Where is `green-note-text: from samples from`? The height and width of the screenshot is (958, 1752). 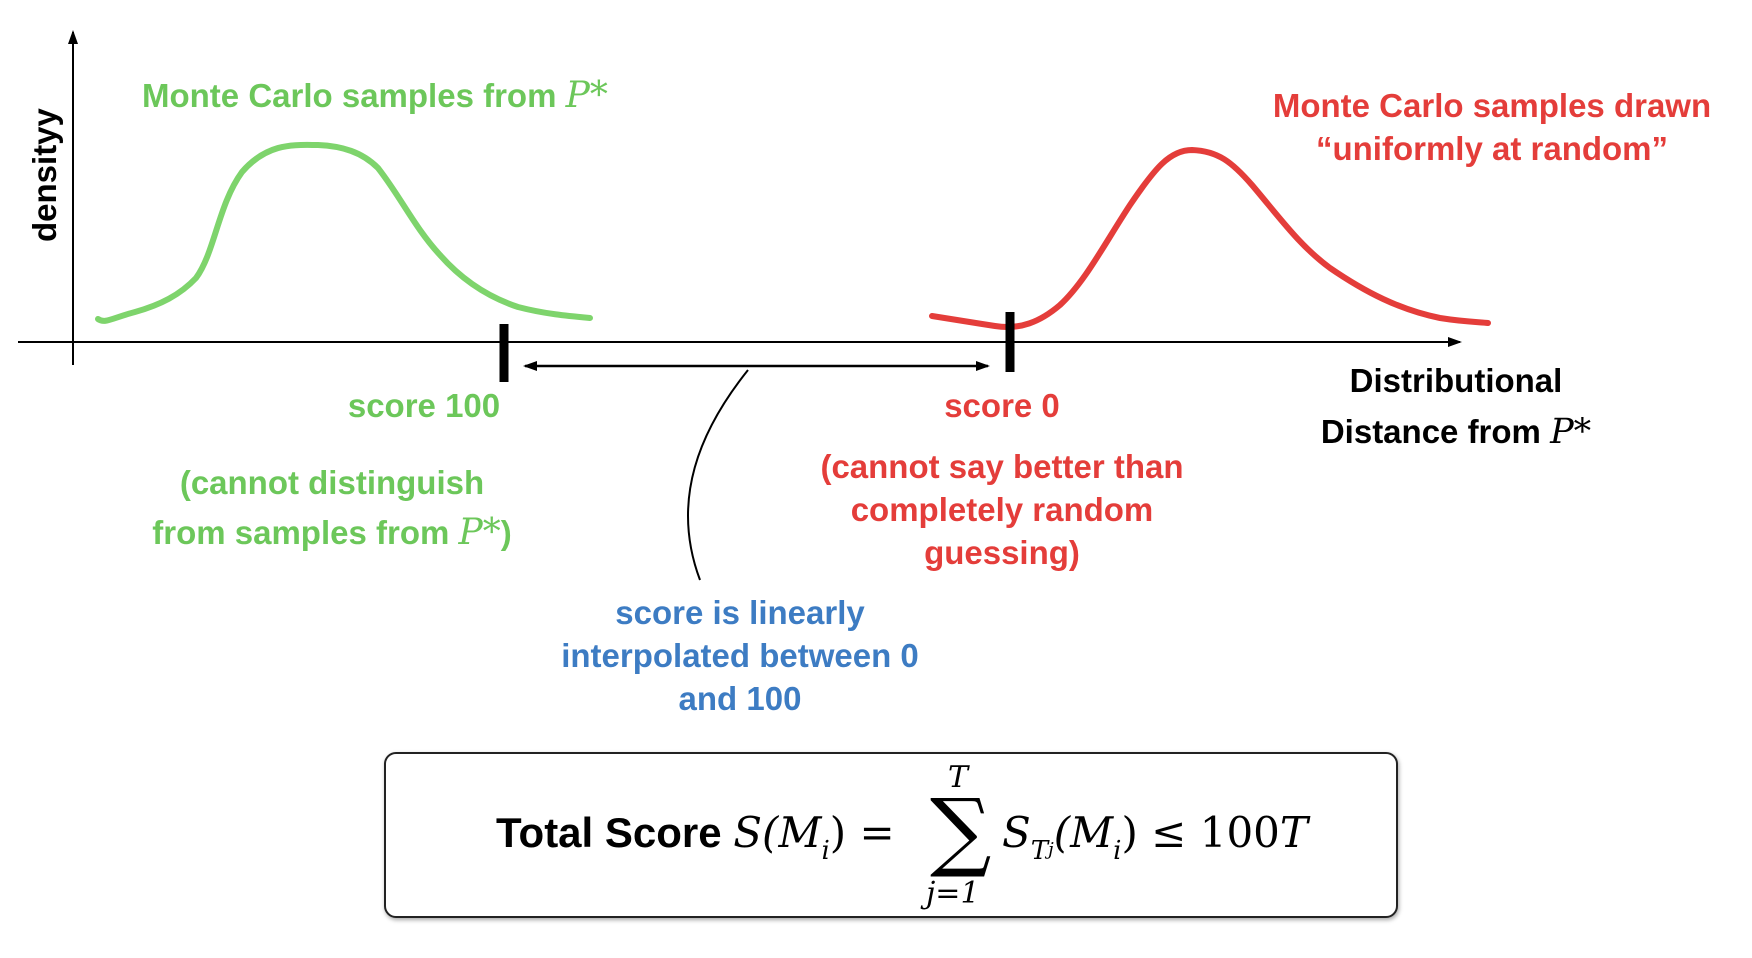 green-note-text: from samples from is located at coordinates (305, 532).